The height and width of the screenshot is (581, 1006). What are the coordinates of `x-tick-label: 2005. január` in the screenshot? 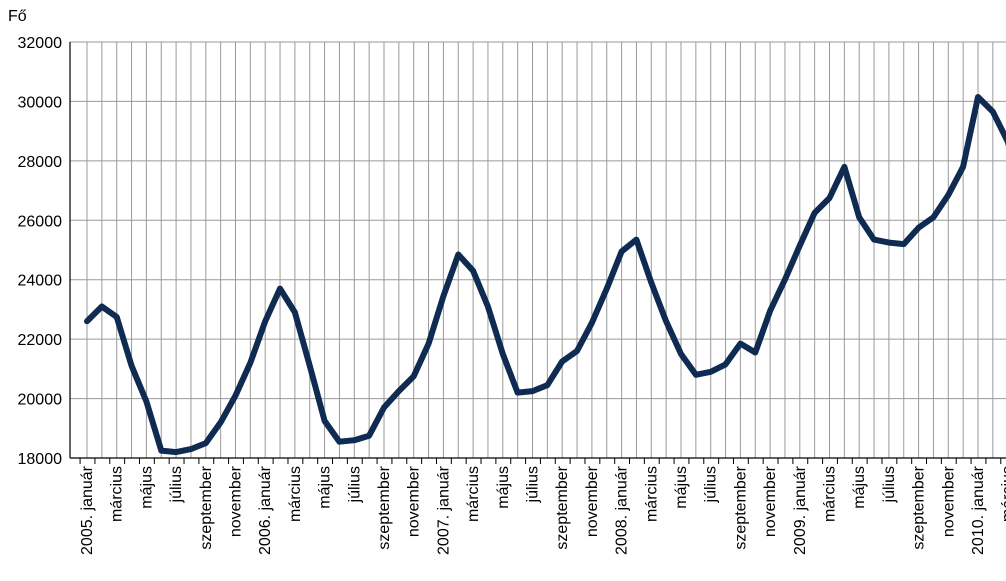 It's located at (87, 510).